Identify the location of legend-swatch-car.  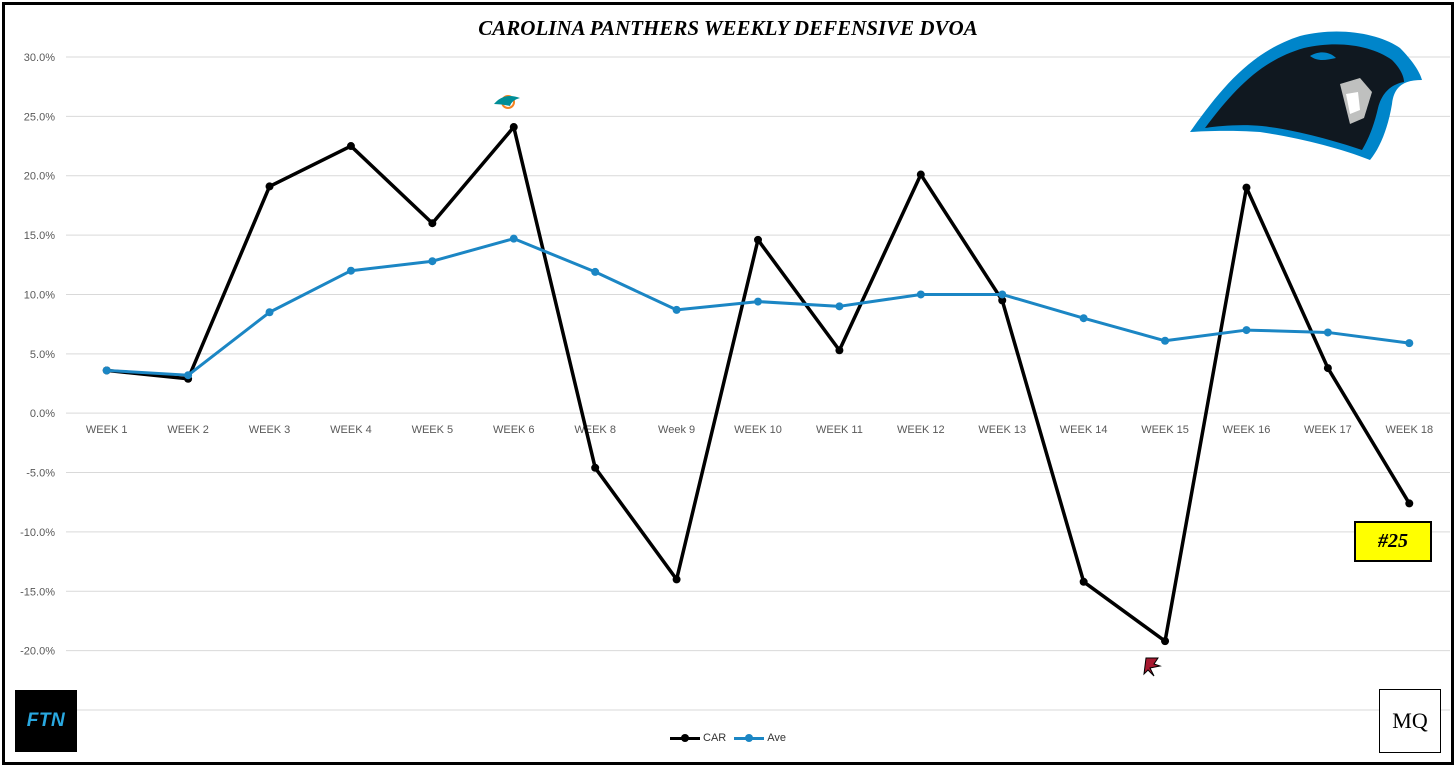
(685, 737).